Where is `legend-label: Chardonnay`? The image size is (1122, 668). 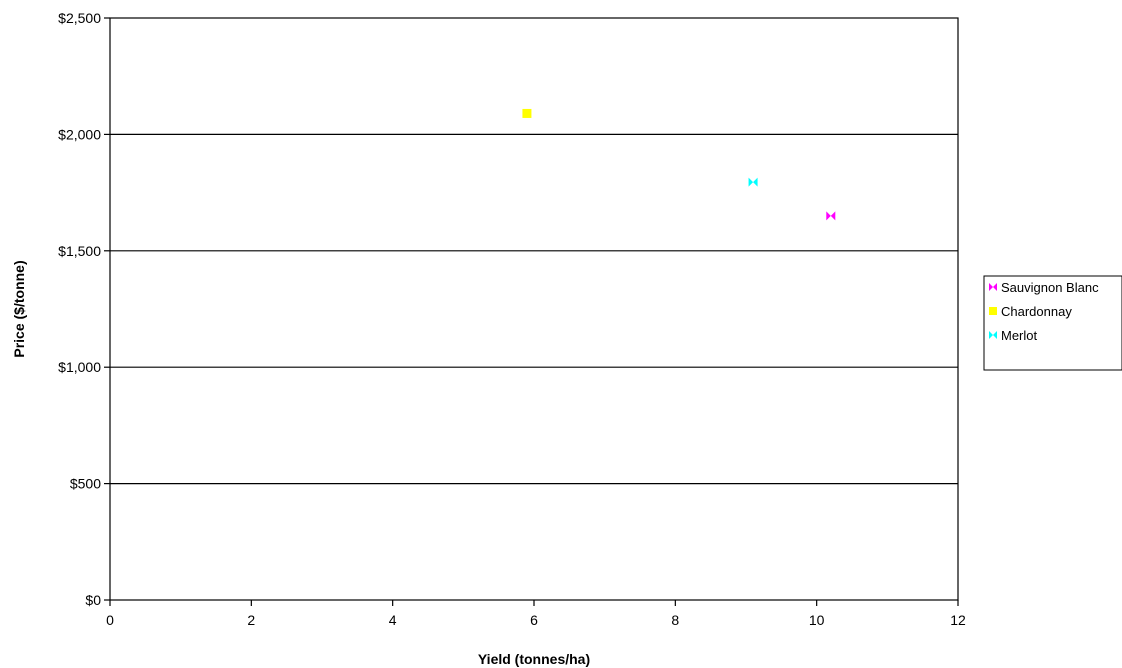
legend-label: Chardonnay is located at coordinates (1036, 311).